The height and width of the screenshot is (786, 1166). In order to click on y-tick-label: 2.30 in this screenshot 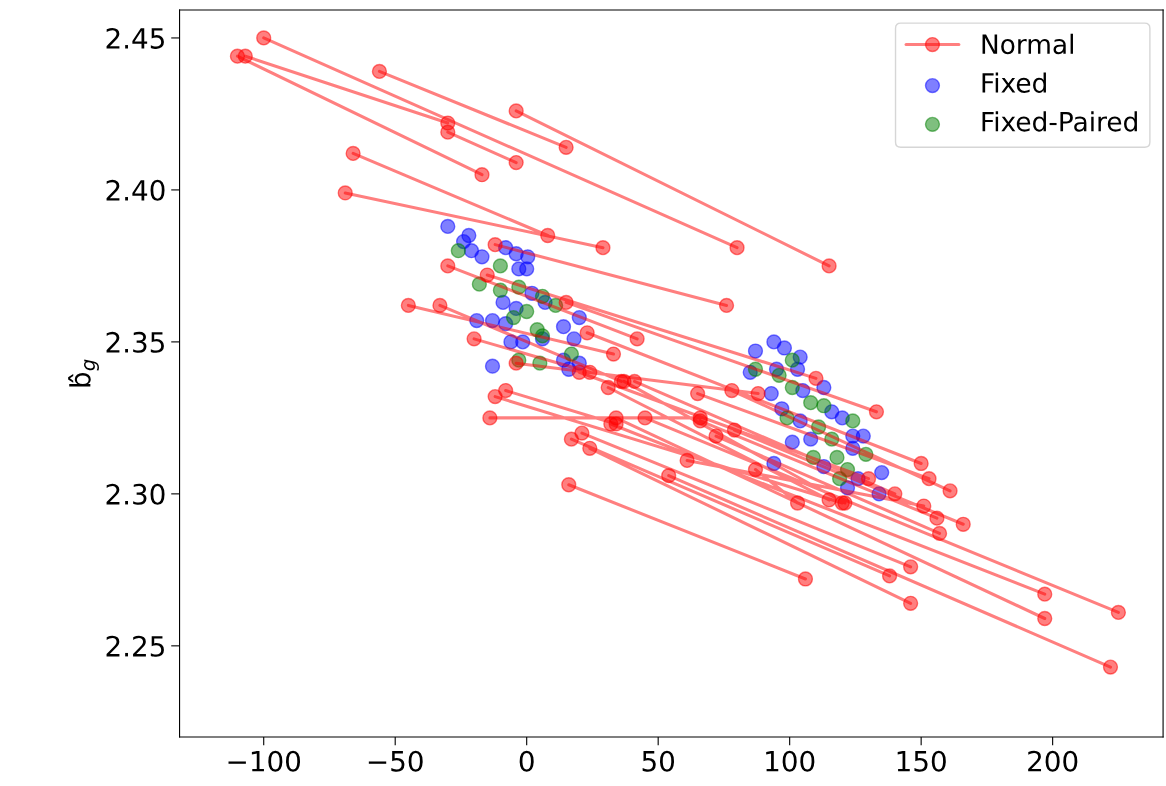, I will do `click(135, 494)`.